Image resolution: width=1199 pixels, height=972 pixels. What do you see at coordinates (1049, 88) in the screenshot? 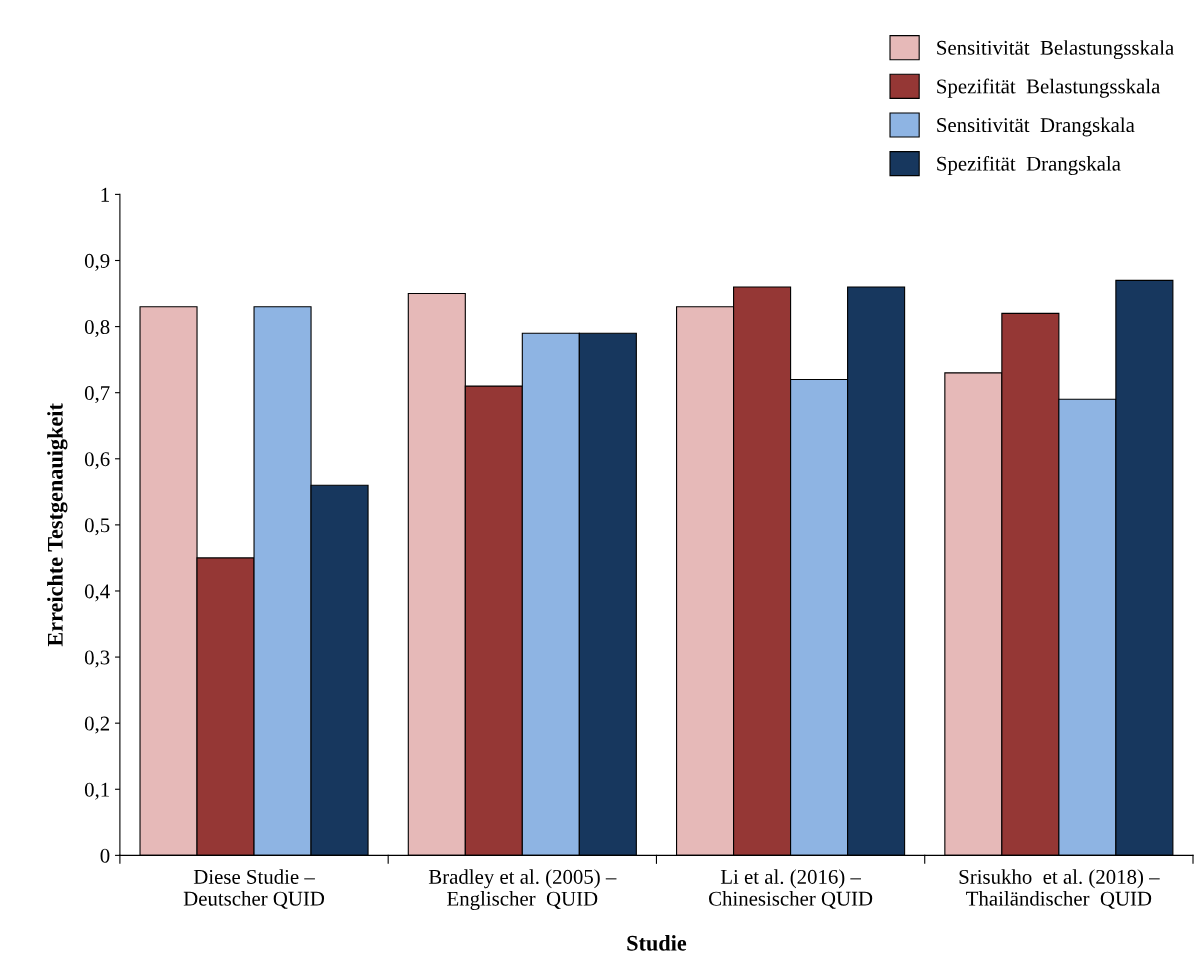
I see `legend-label: Spezifität Belastungsskala` at bounding box center [1049, 88].